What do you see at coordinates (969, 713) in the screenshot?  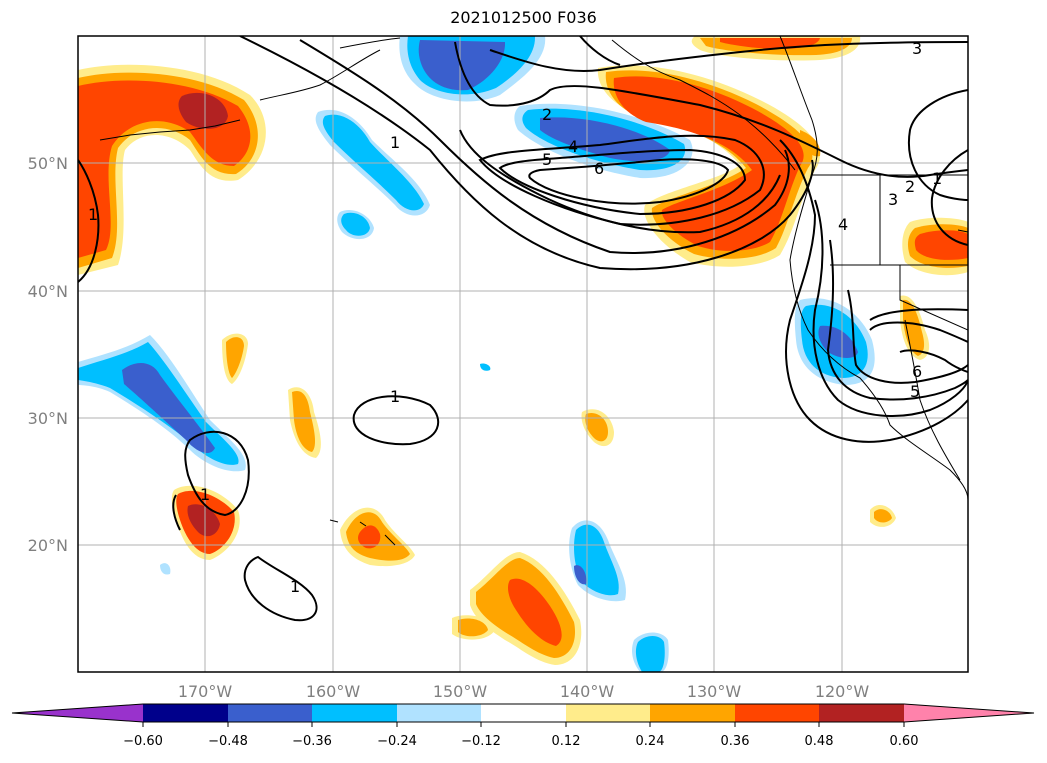 I see `colorbar-segment-high-extend` at bounding box center [969, 713].